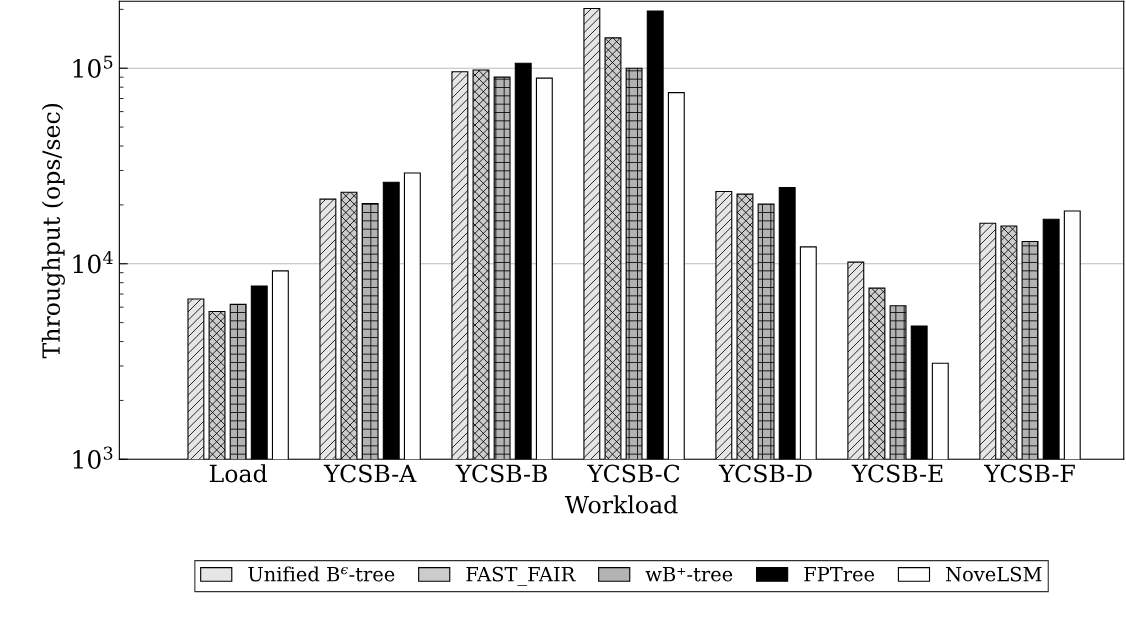 This screenshot has width=1126, height=637. What do you see at coordinates (994, 574) in the screenshot?
I see `legend-label: NoveLSM` at bounding box center [994, 574].